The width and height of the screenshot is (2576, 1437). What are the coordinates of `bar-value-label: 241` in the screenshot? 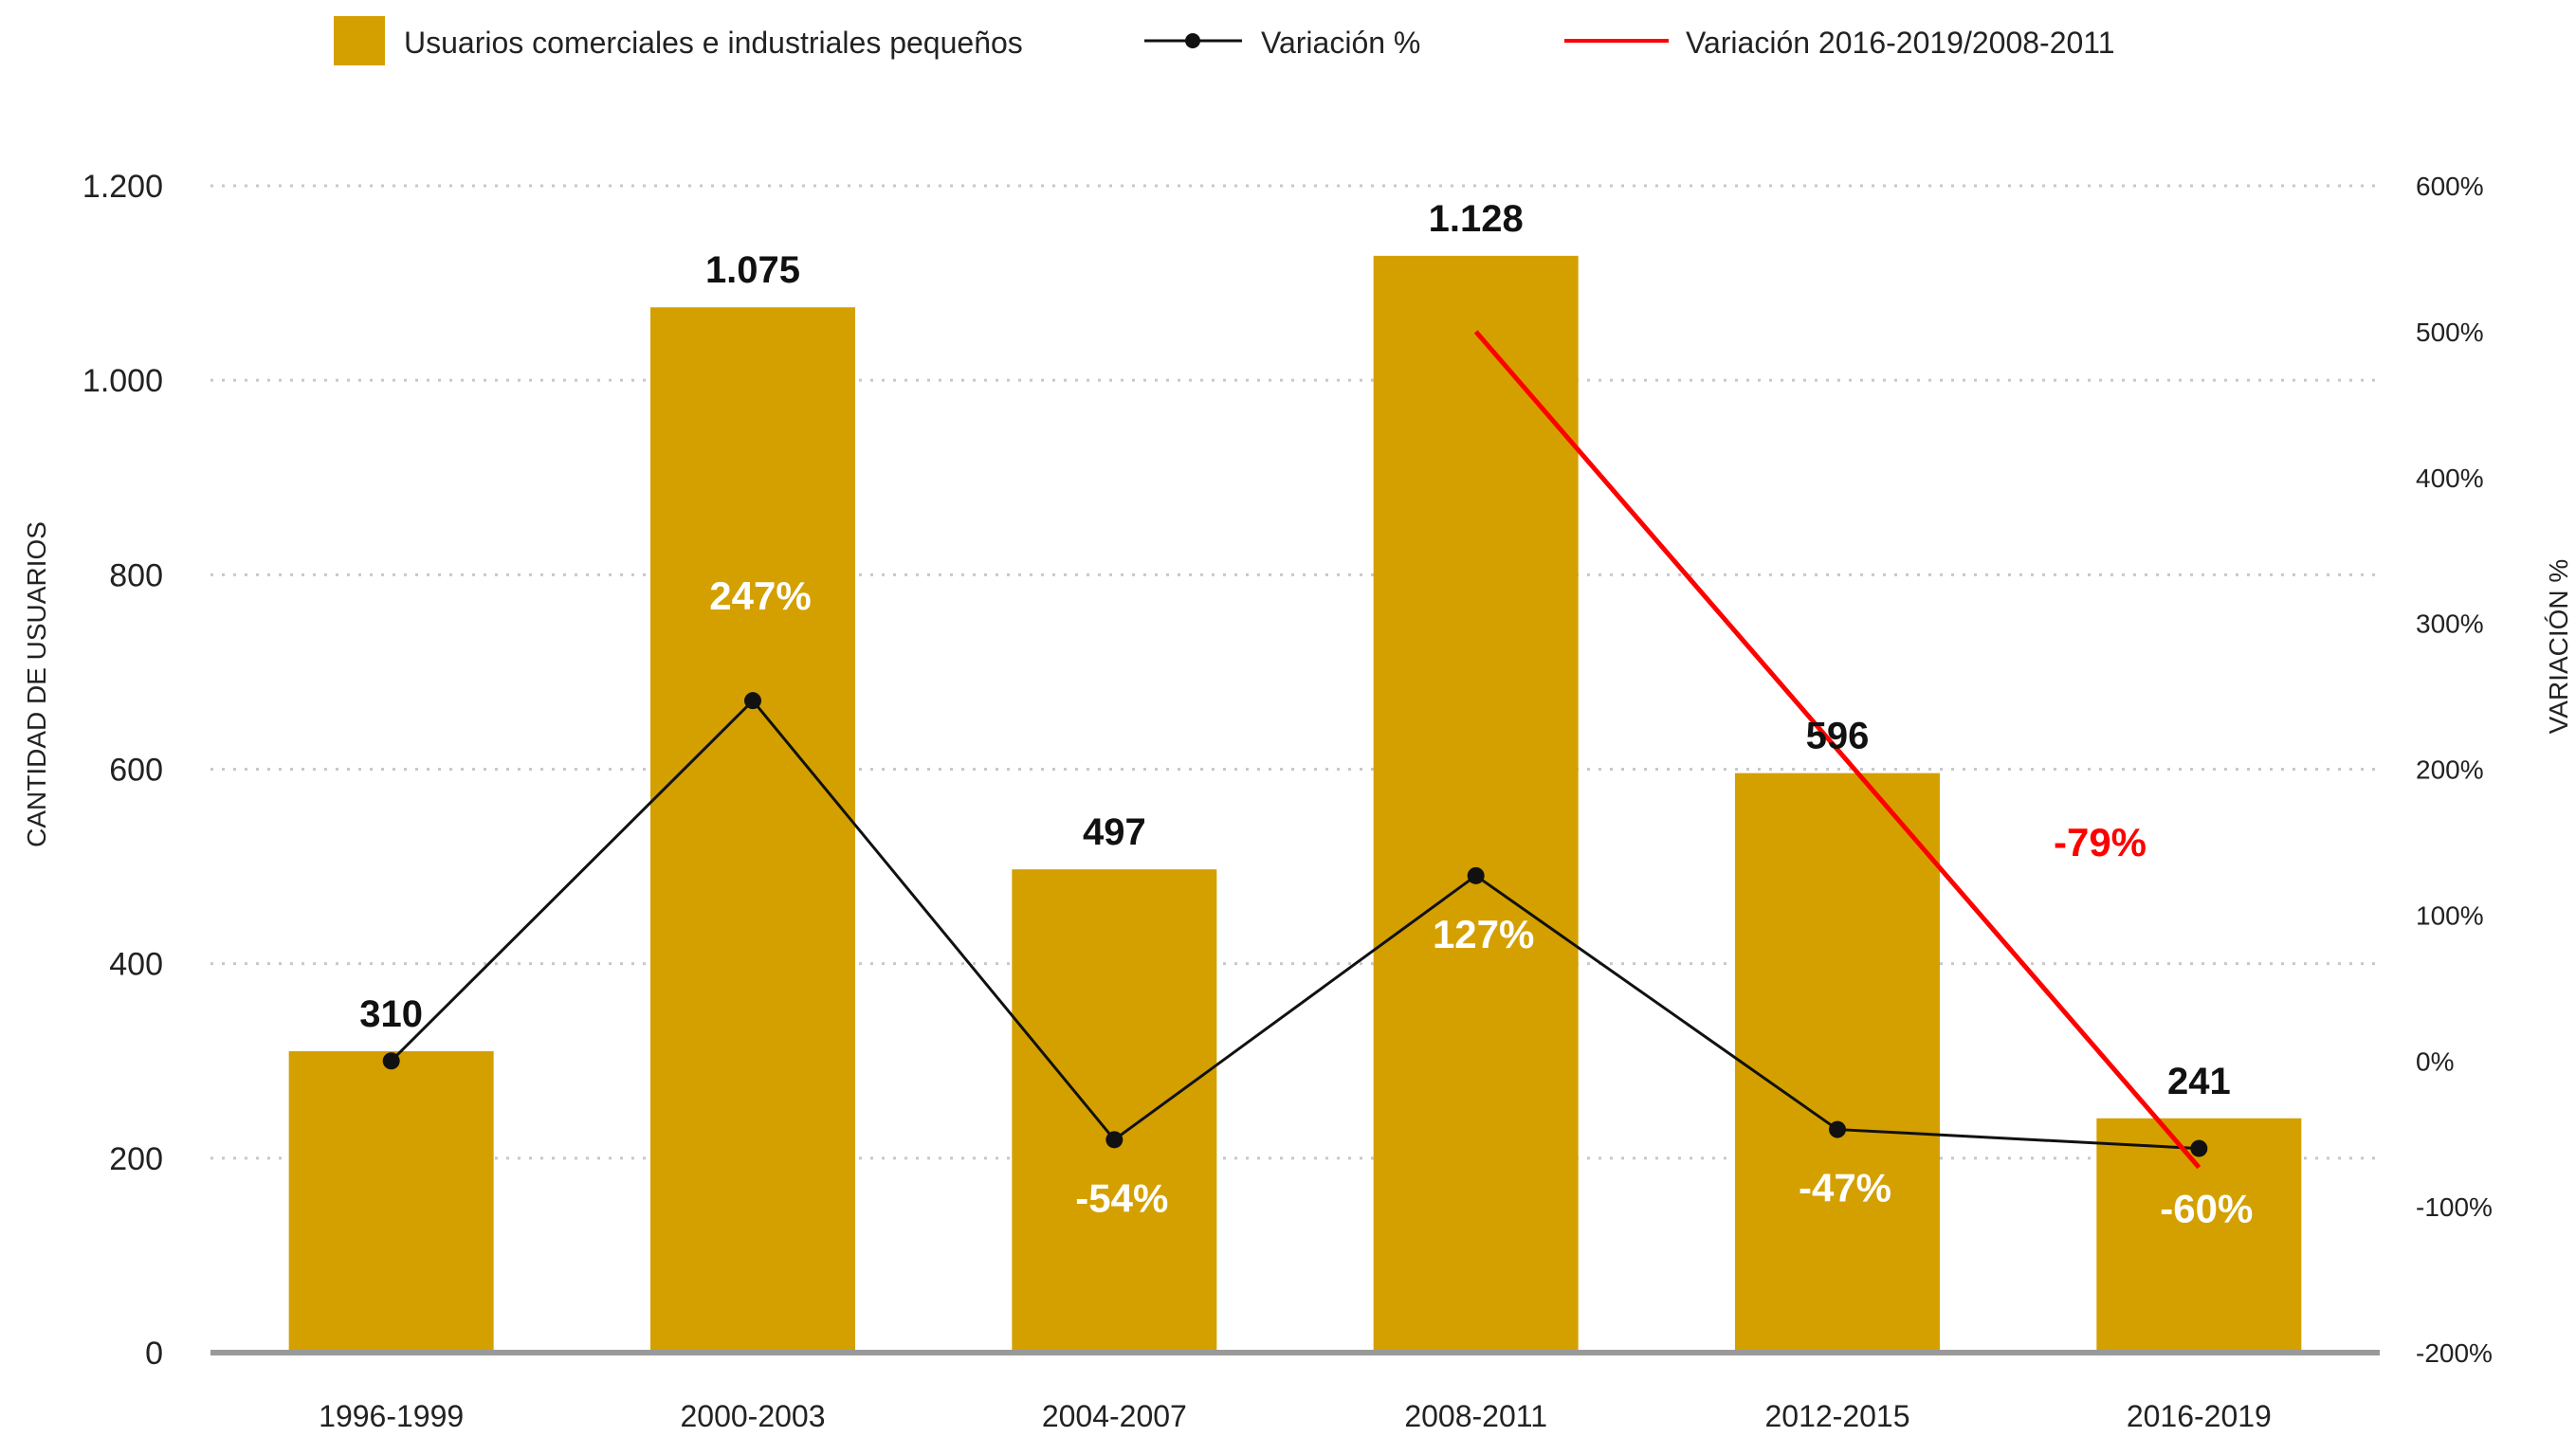 It's located at (2199, 1081).